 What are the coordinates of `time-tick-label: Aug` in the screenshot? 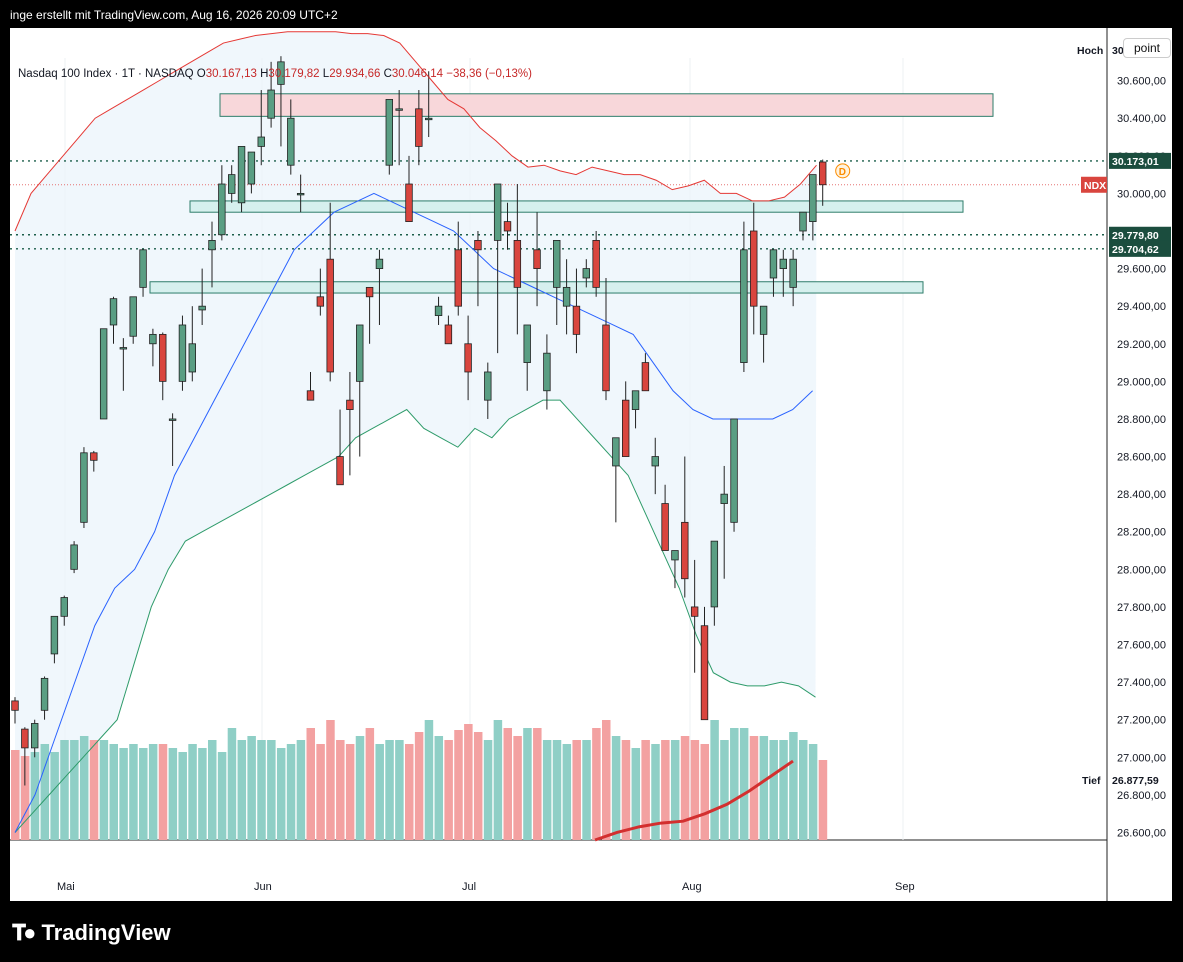 It's located at (692, 887).